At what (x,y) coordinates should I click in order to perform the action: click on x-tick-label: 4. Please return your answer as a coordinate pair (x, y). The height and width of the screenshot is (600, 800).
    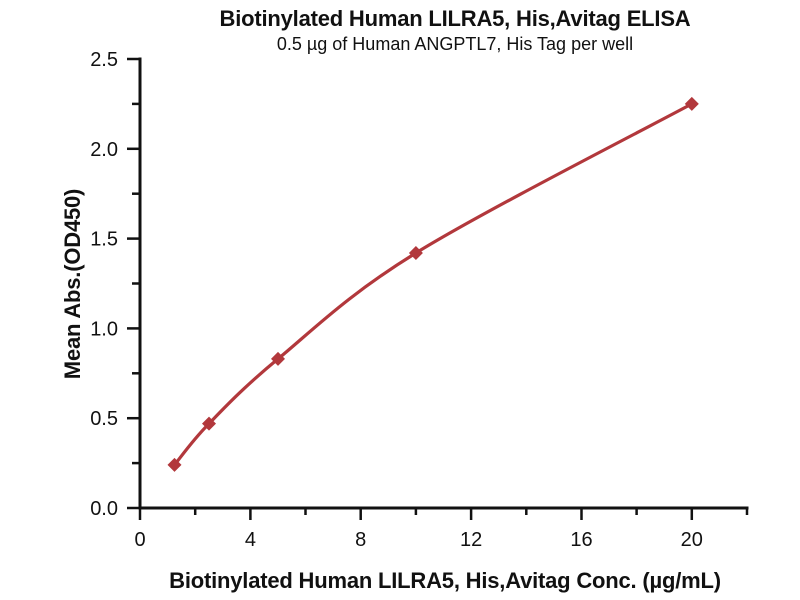
    Looking at the image, I should click on (250, 540).